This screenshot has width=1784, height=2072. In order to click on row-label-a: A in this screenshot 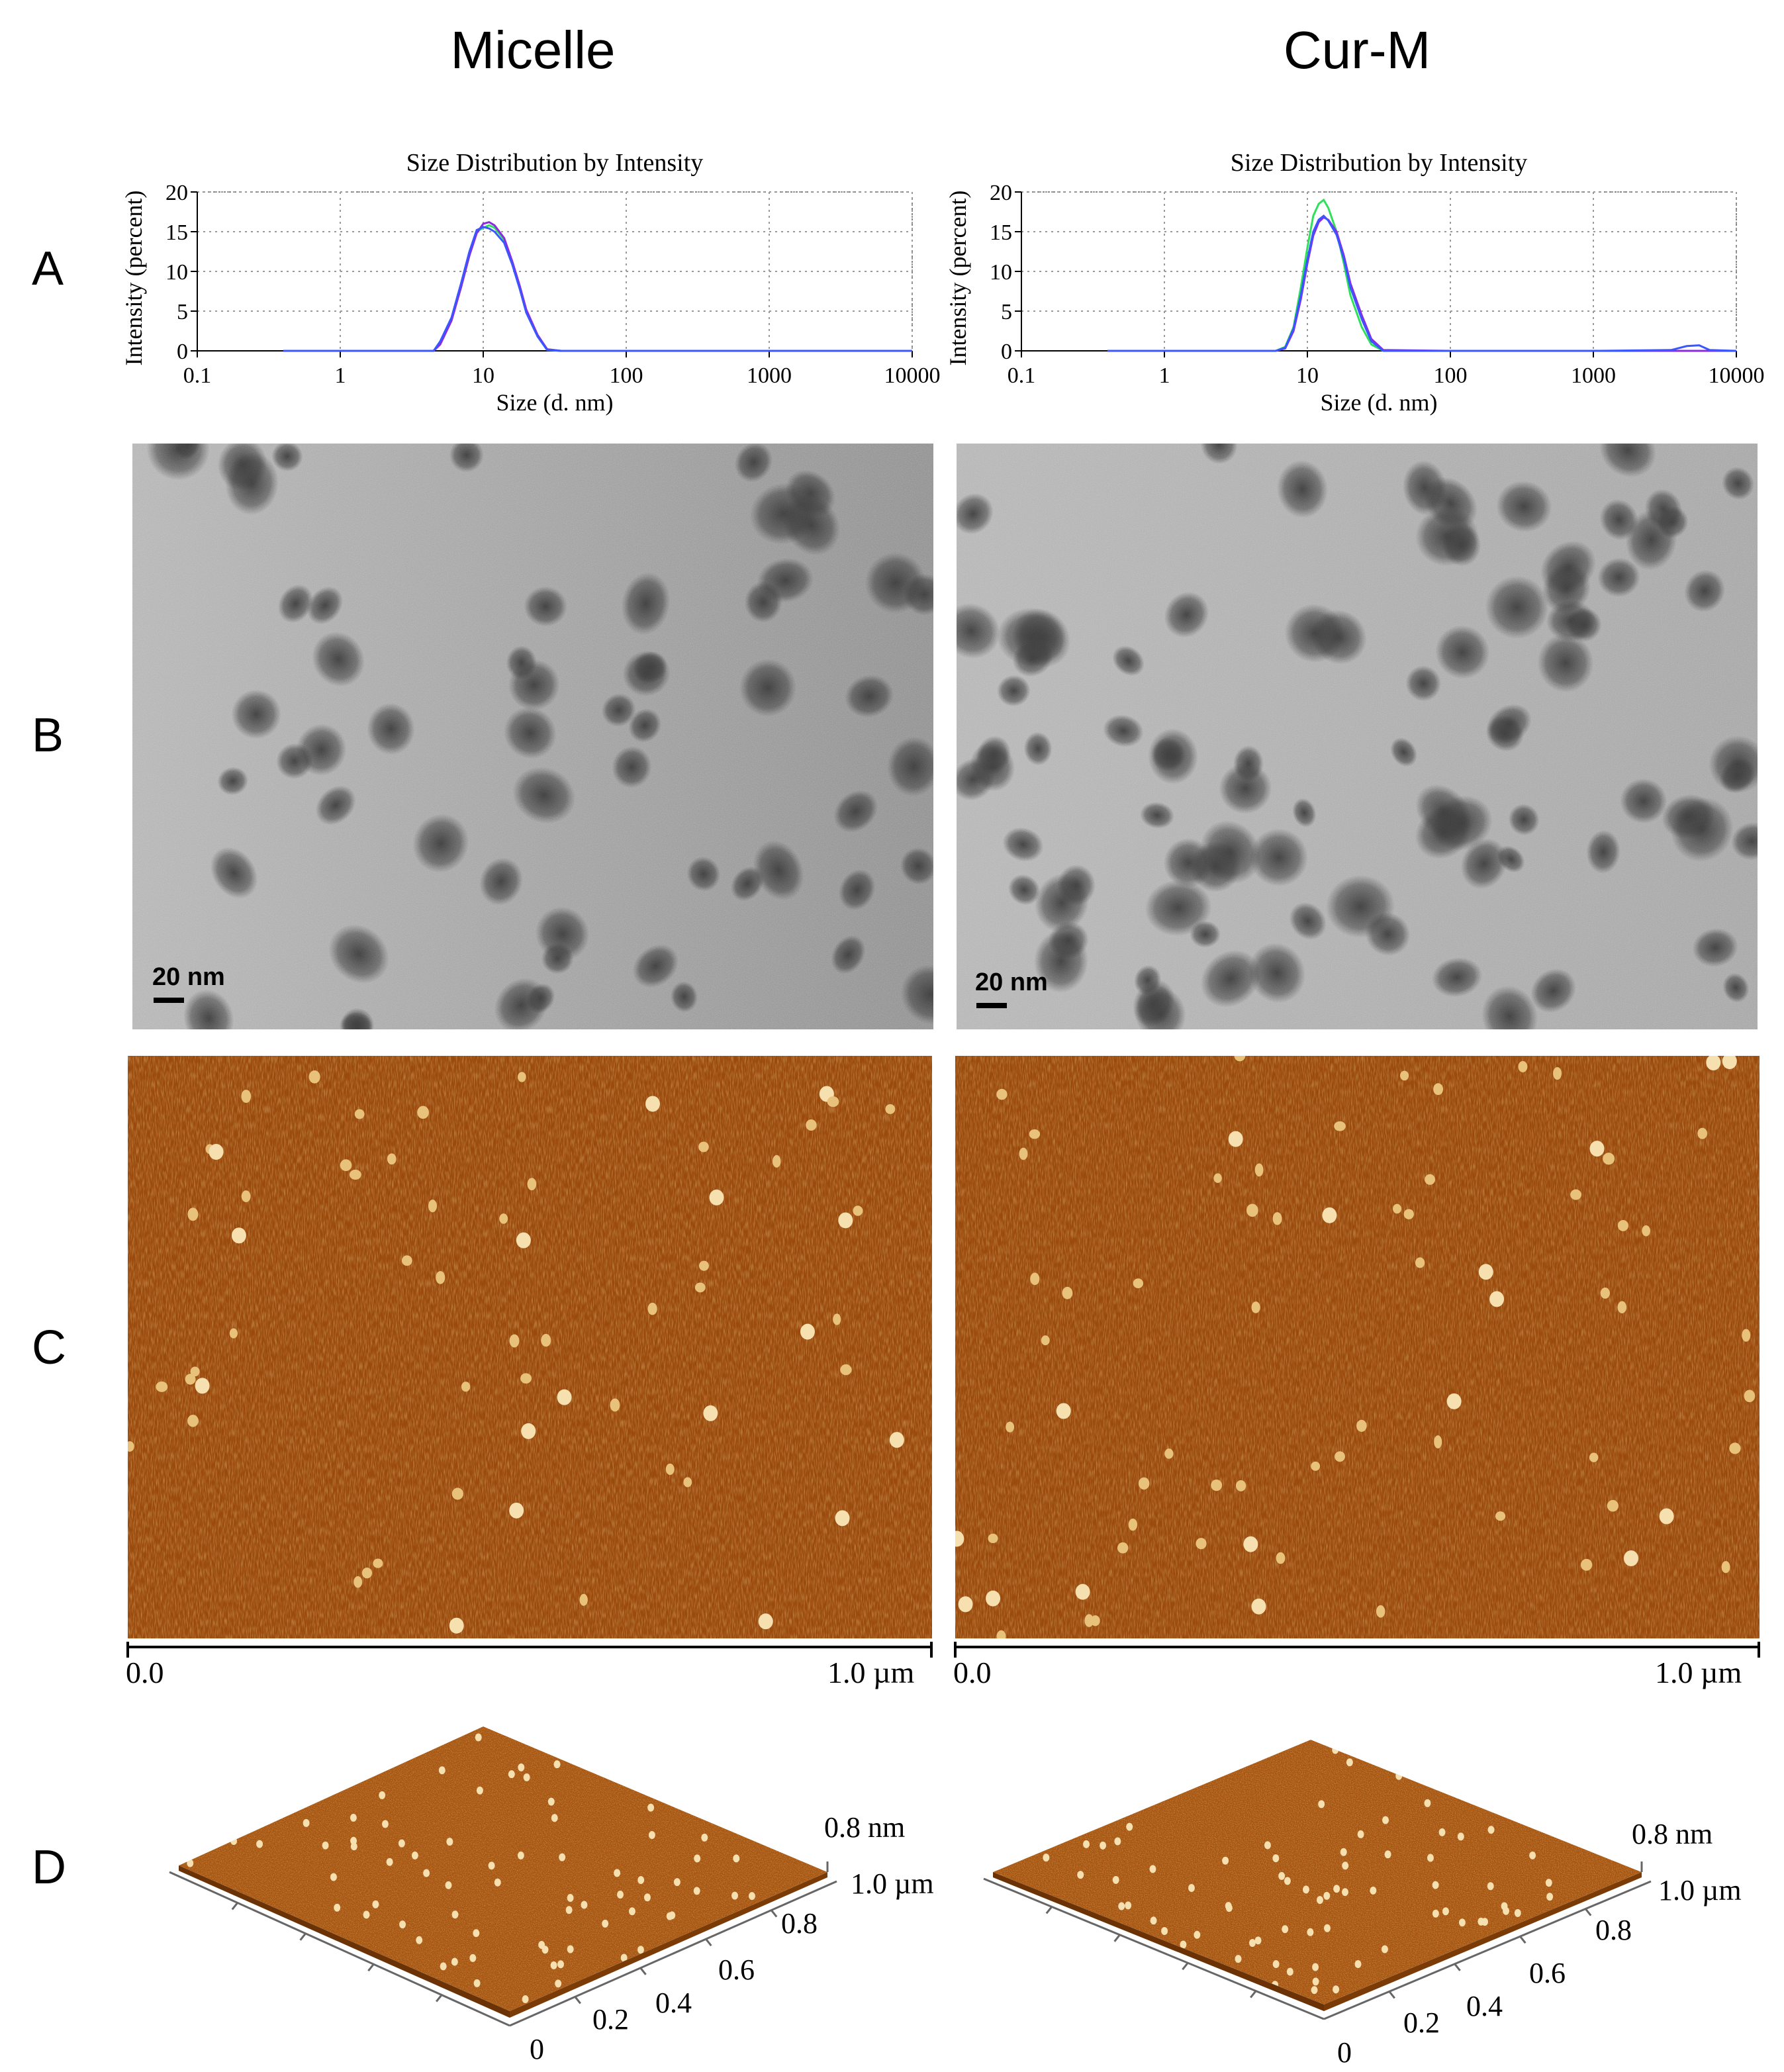, I will do `click(48, 268)`.